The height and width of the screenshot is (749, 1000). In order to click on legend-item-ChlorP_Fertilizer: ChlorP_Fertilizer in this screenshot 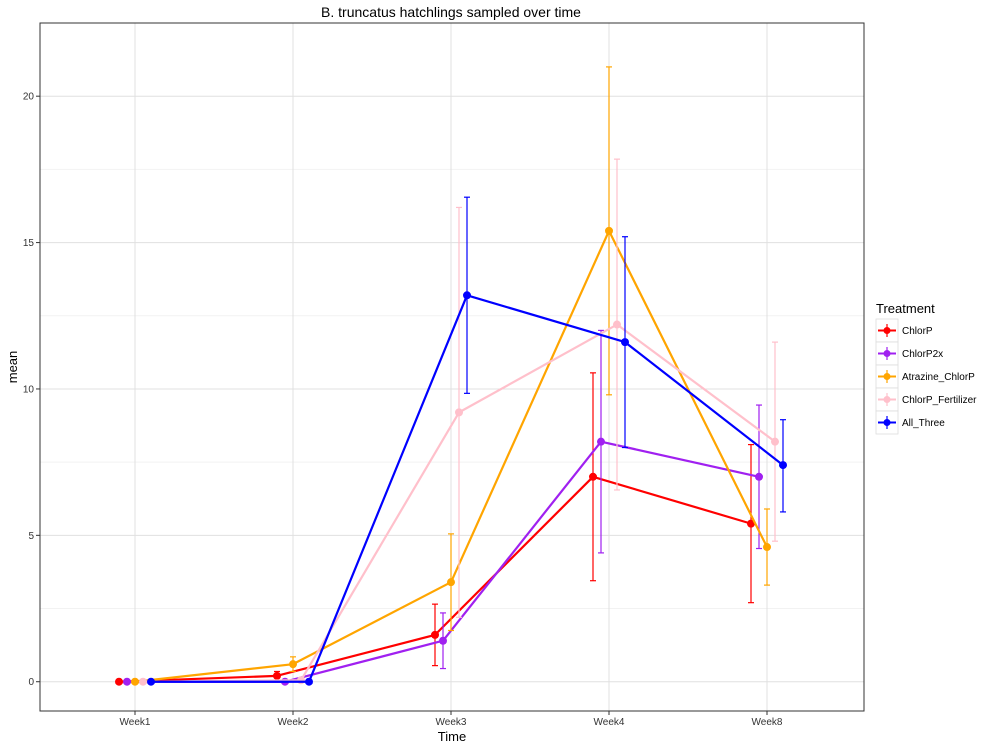, I will do `click(926, 399)`.